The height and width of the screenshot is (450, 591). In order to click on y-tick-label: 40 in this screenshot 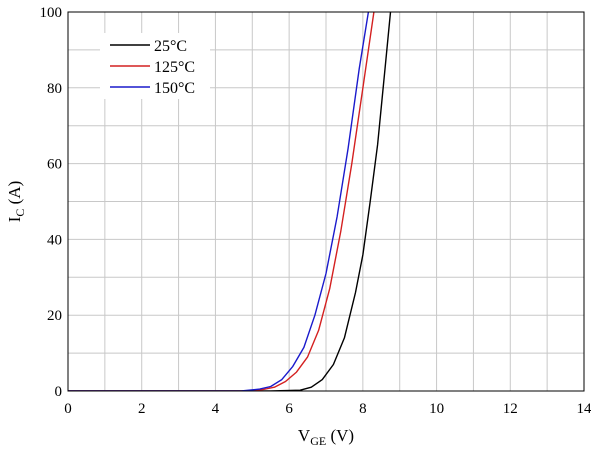, I will do `click(54, 240)`.